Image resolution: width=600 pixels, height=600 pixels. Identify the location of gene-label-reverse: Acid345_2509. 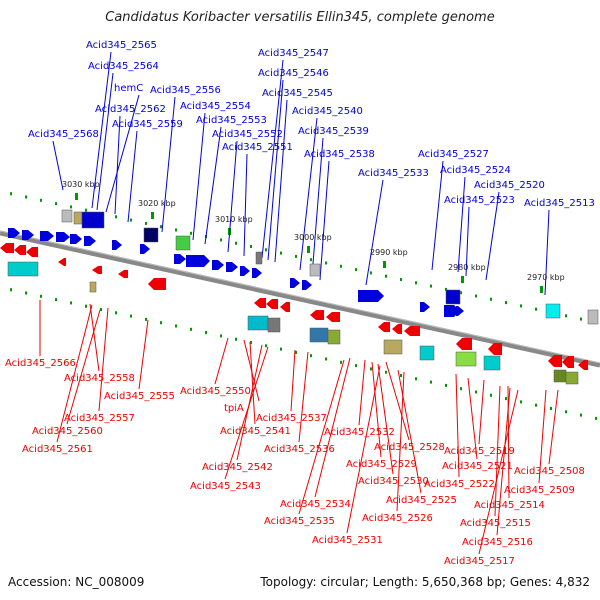
(539, 490).